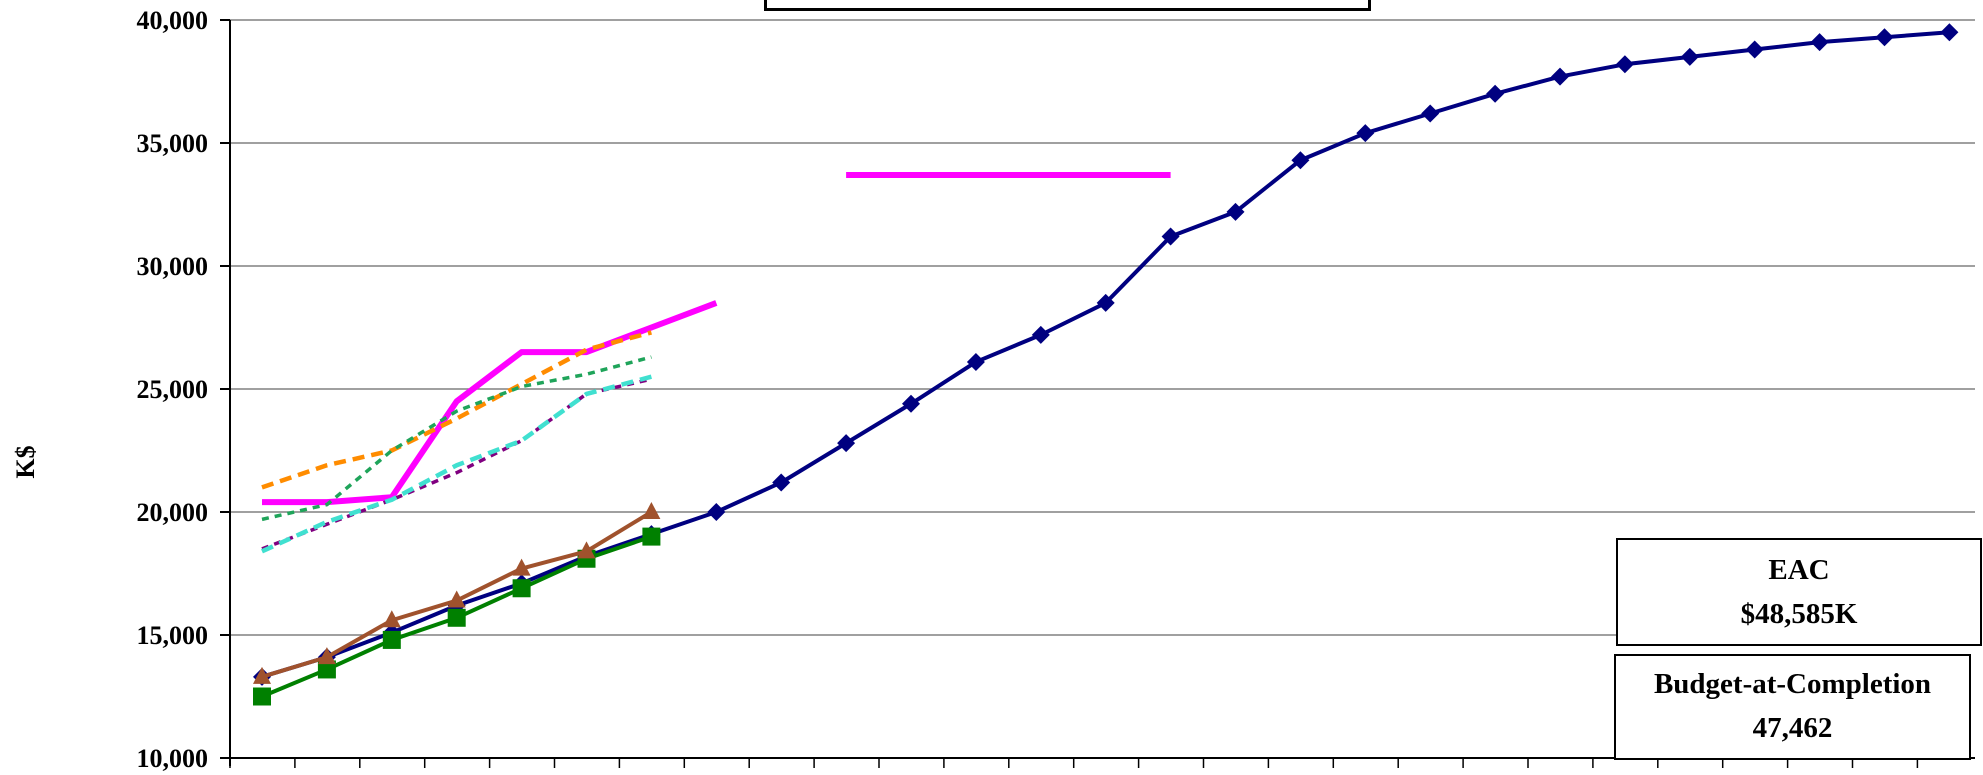  What do you see at coordinates (1792, 707) in the screenshot?
I see `bac-box: Budget-at-Completion 47,462` at bounding box center [1792, 707].